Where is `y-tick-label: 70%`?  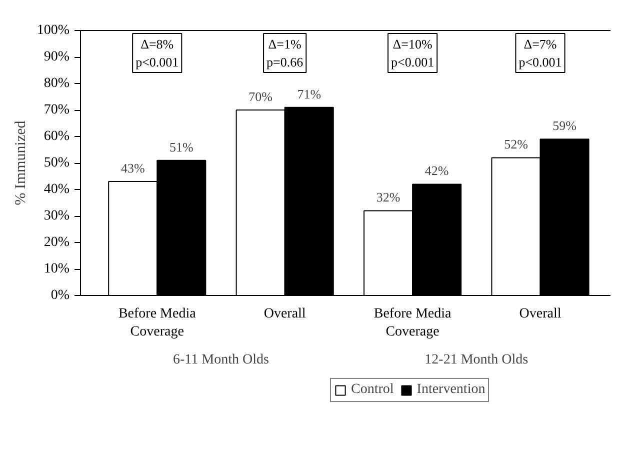
y-tick-label: 70% is located at coordinates (57, 110).